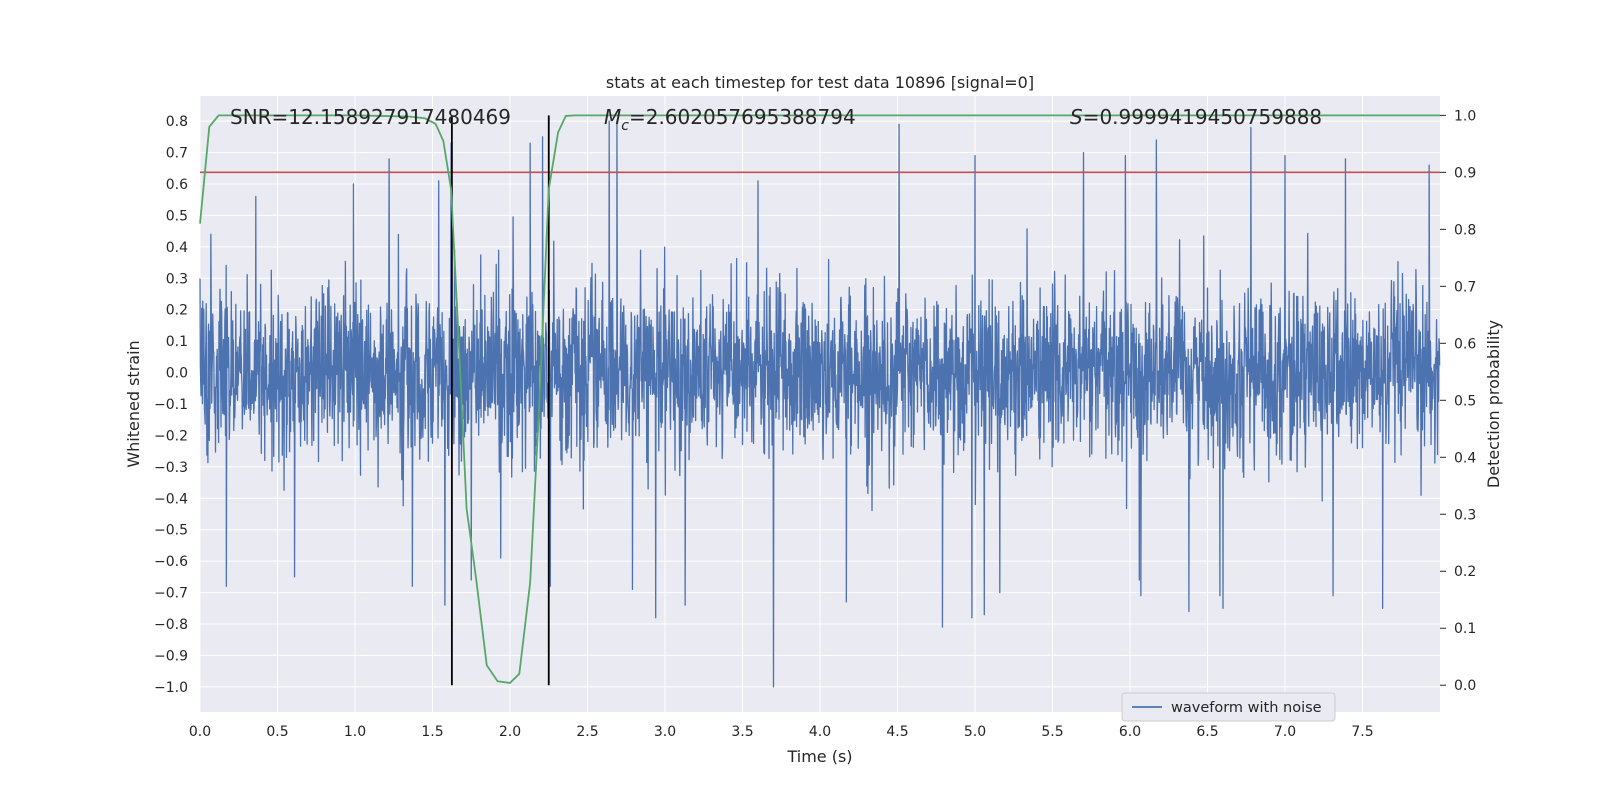 This screenshot has height=800, width=1600. Describe the element at coordinates (171, 656) in the screenshot. I see `left-tick-label: −0.9` at that location.